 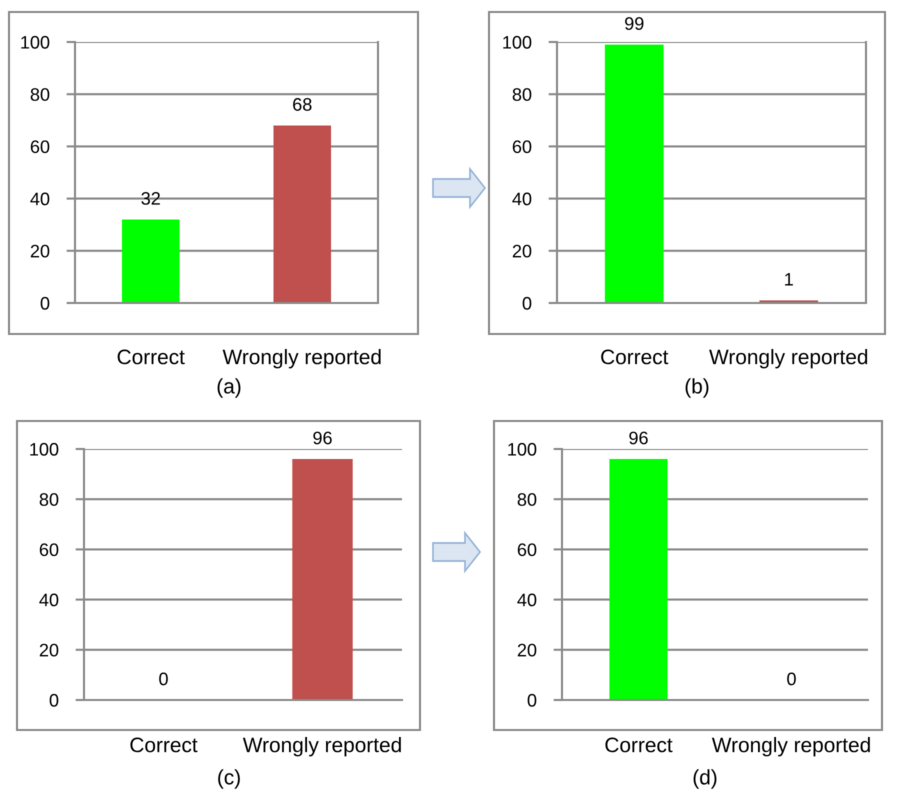 What do you see at coordinates (697, 388) in the screenshot?
I see `text: (b)` at bounding box center [697, 388].